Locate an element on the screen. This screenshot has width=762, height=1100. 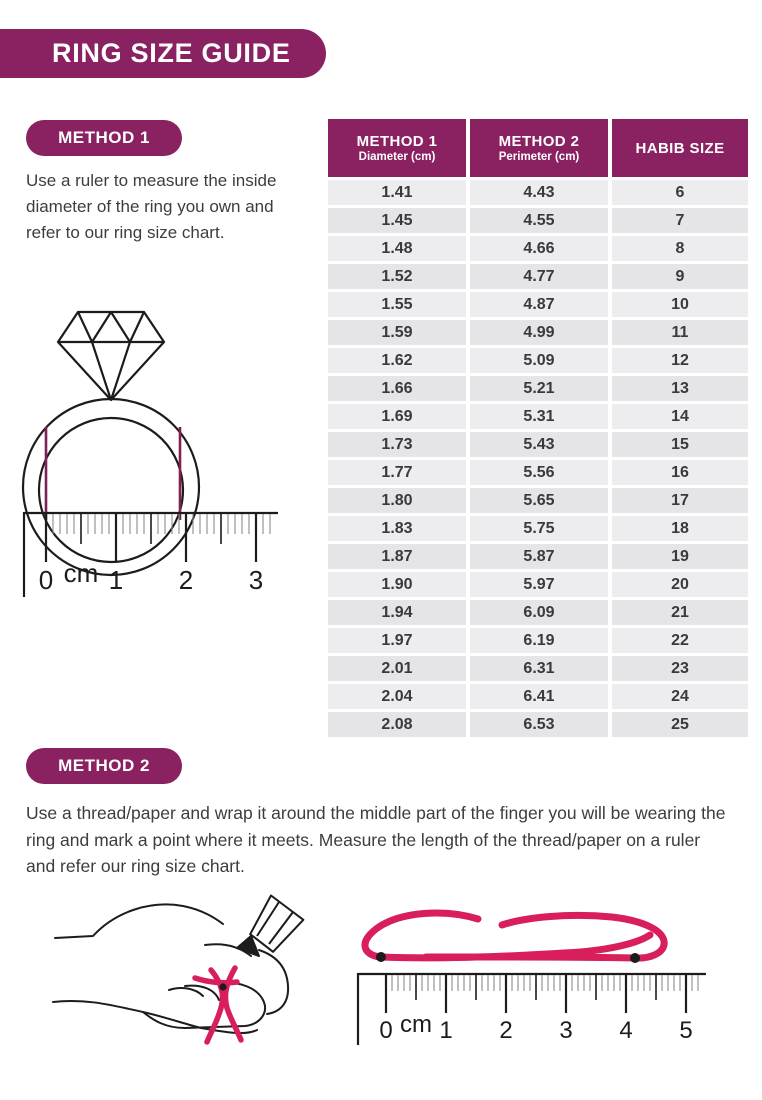
cell-perimeter: 6.09 is located at coordinates (539, 612).